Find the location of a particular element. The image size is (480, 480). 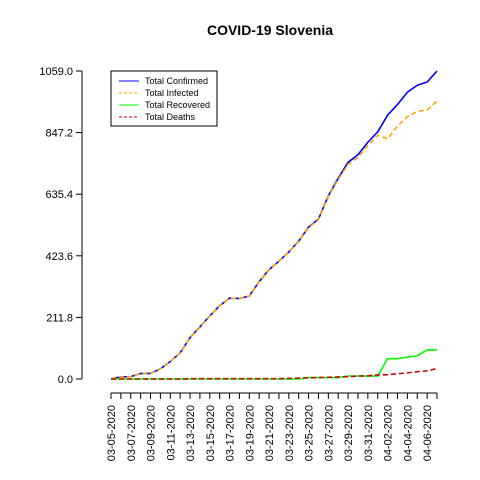

x-tick-label: 03-09-2020 is located at coordinates (152, 433).